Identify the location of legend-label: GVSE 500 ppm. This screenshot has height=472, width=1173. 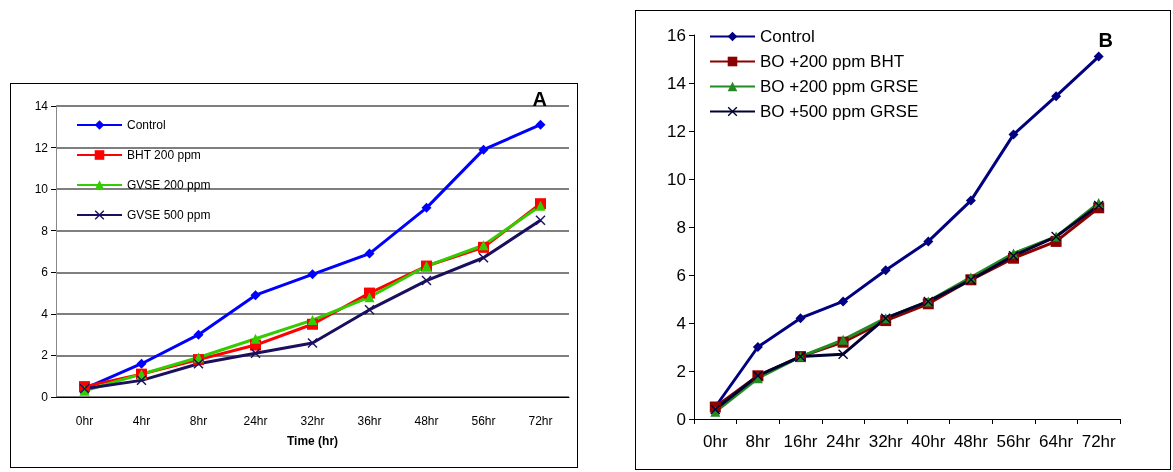
(169, 215).